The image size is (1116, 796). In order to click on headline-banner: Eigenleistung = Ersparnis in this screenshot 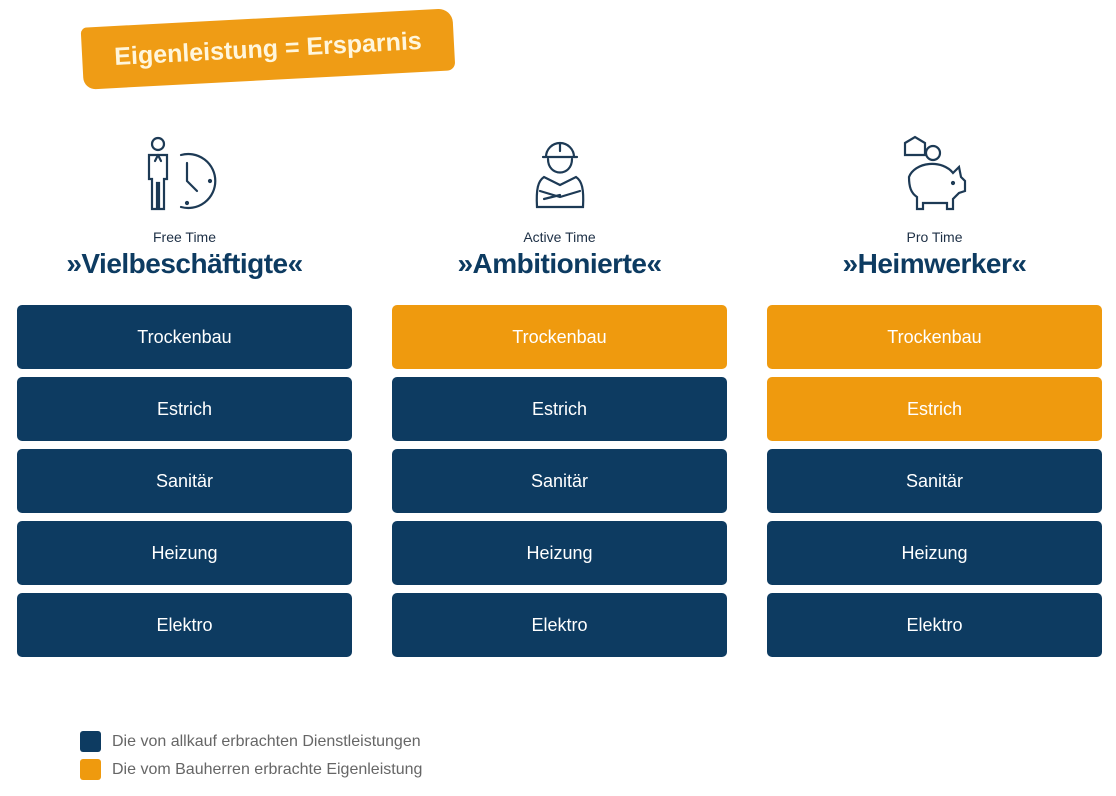, I will do `click(268, 49)`.